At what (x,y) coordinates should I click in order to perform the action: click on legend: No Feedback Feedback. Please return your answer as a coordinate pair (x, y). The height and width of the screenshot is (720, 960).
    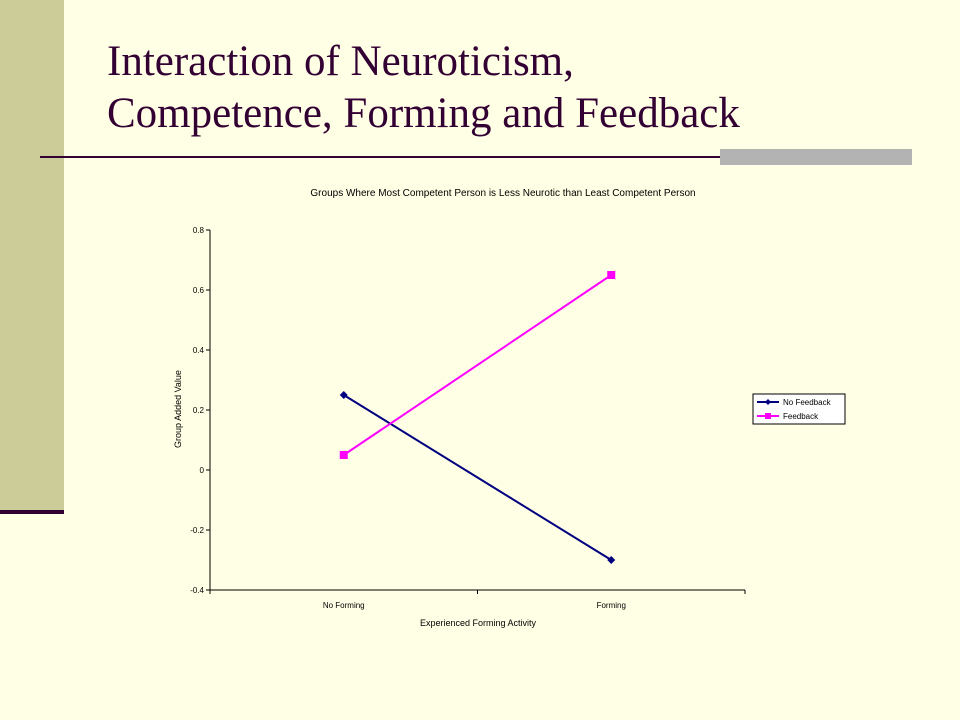
    Looking at the image, I should click on (799, 409).